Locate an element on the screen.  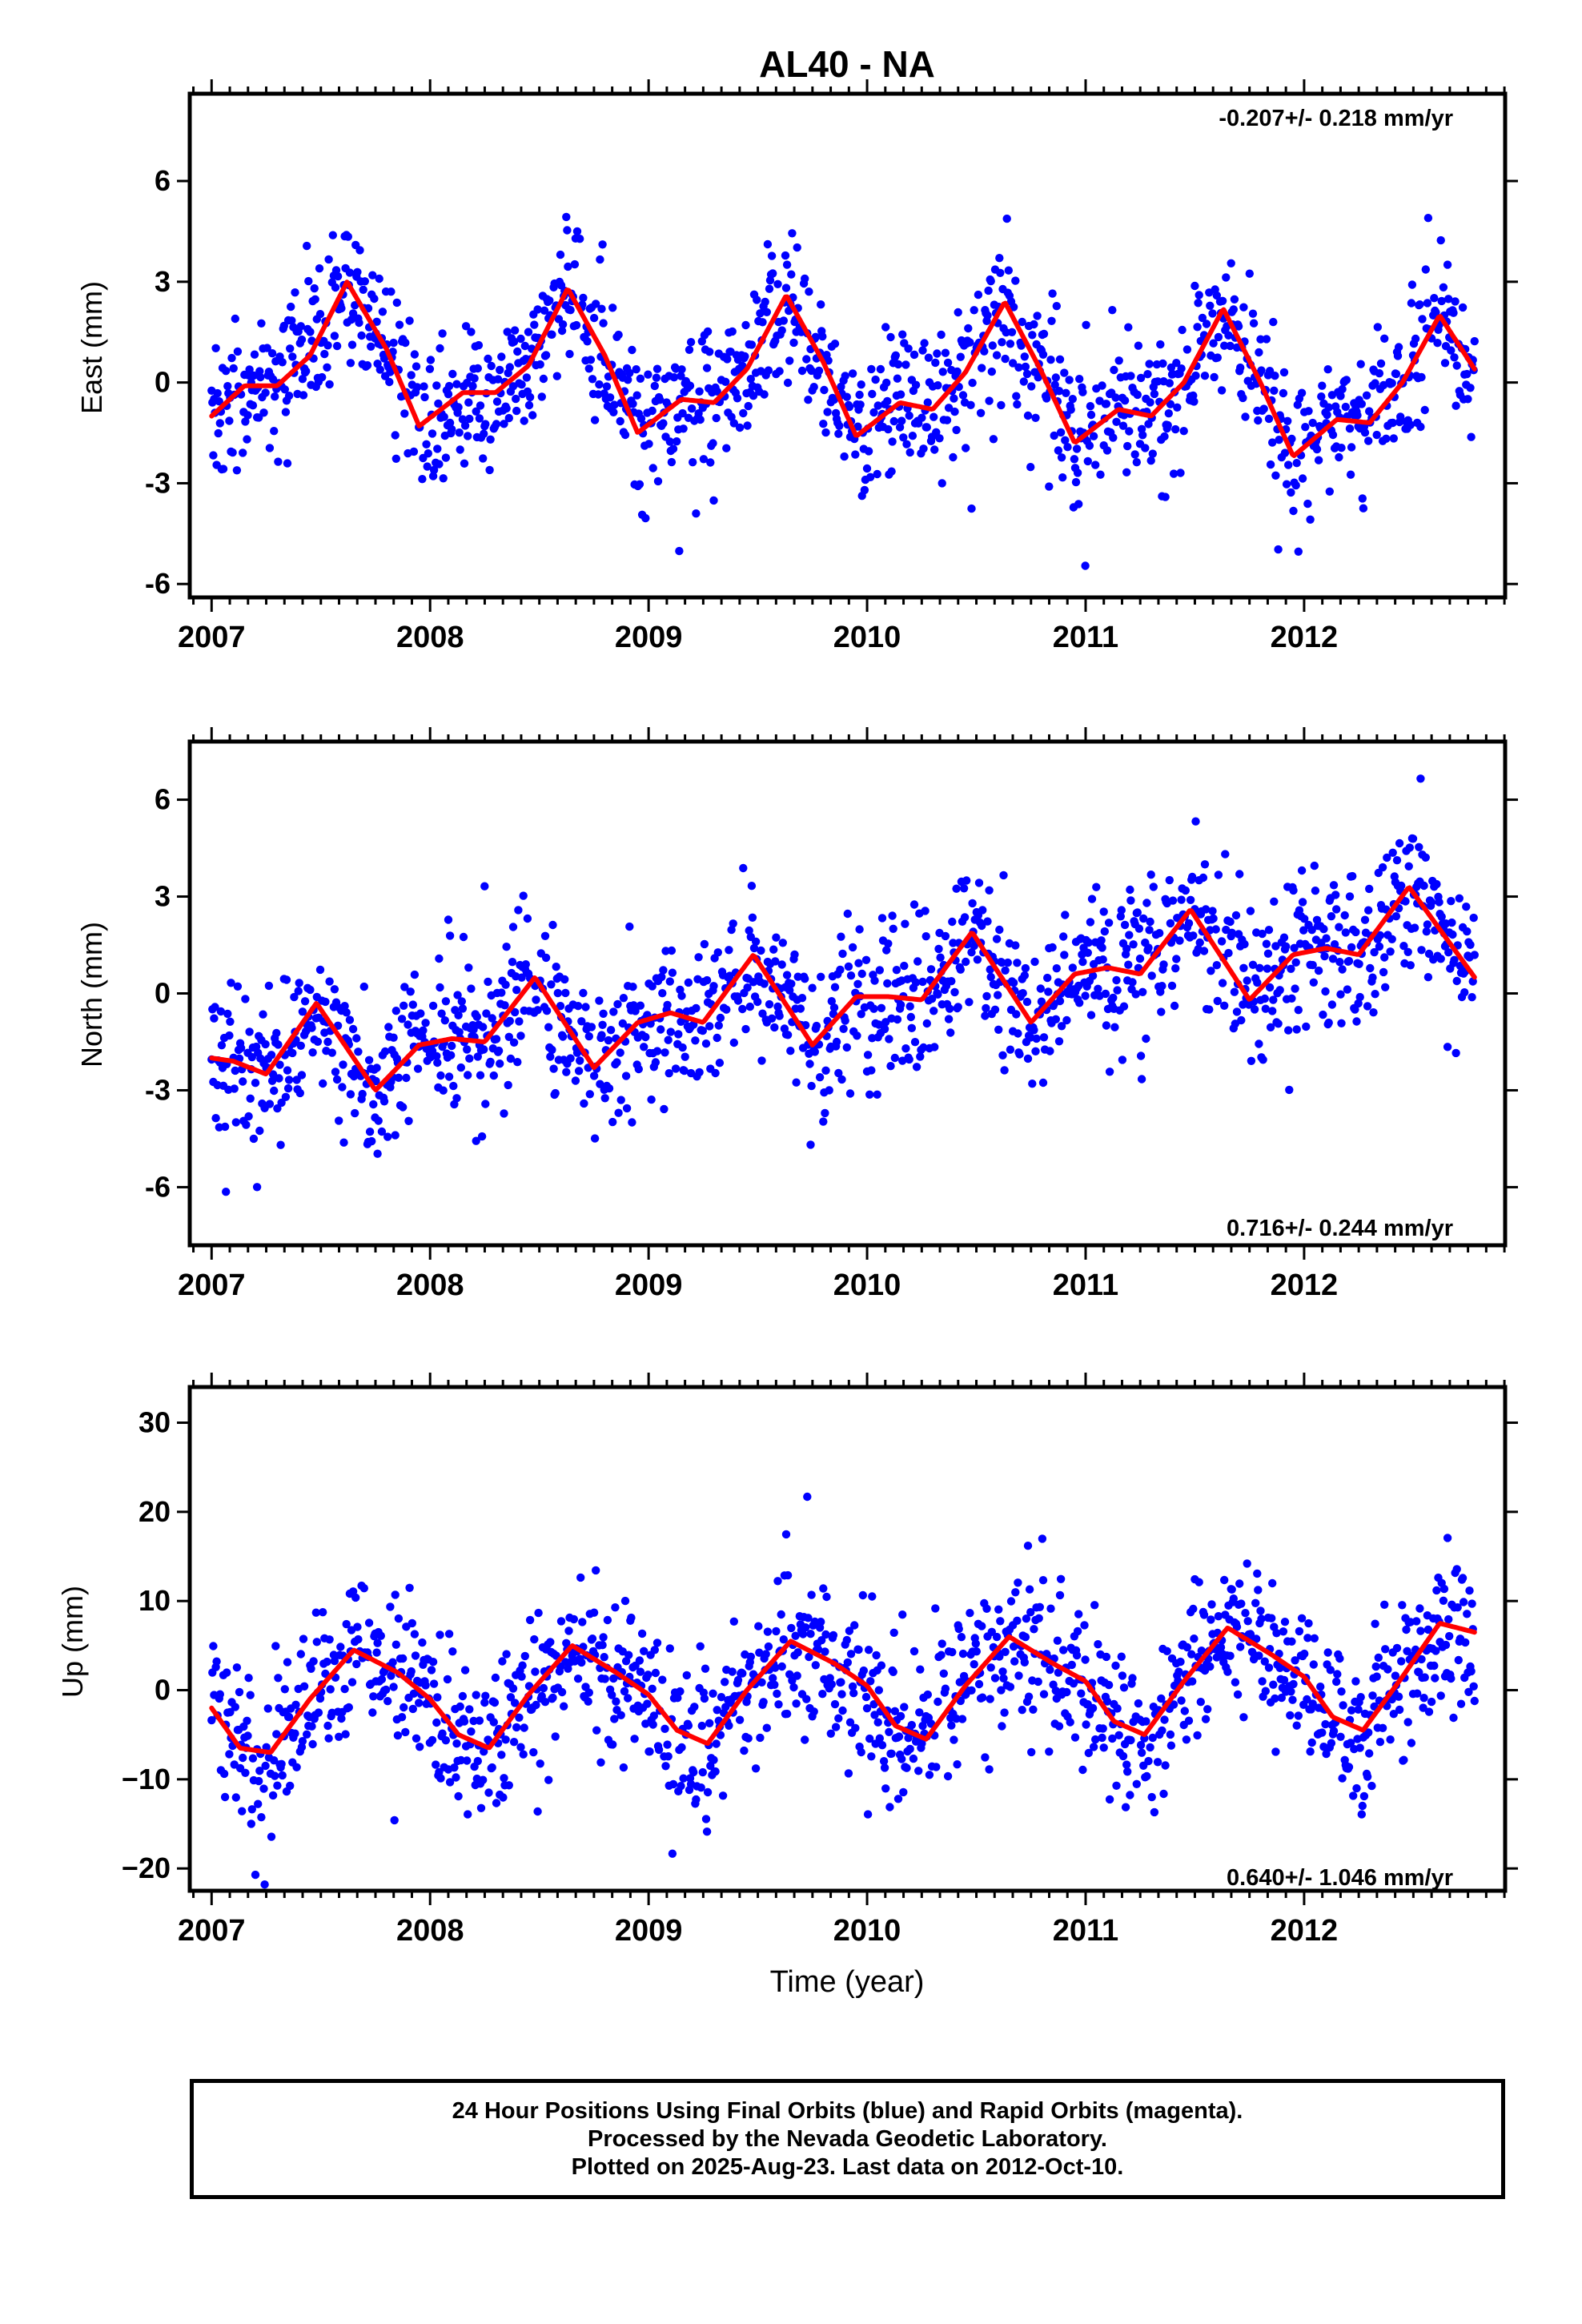
y-tick-label: 20 is located at coordinates (155, 1511).